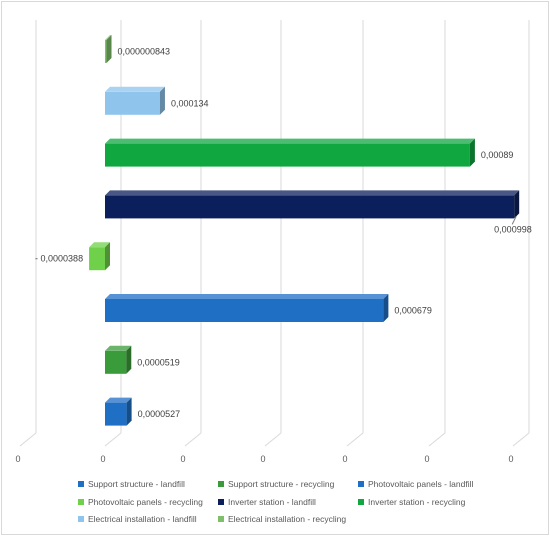 This screenshot has height=536, width=550. I want to click on data-label: 0,000000843, so click(144, 52).